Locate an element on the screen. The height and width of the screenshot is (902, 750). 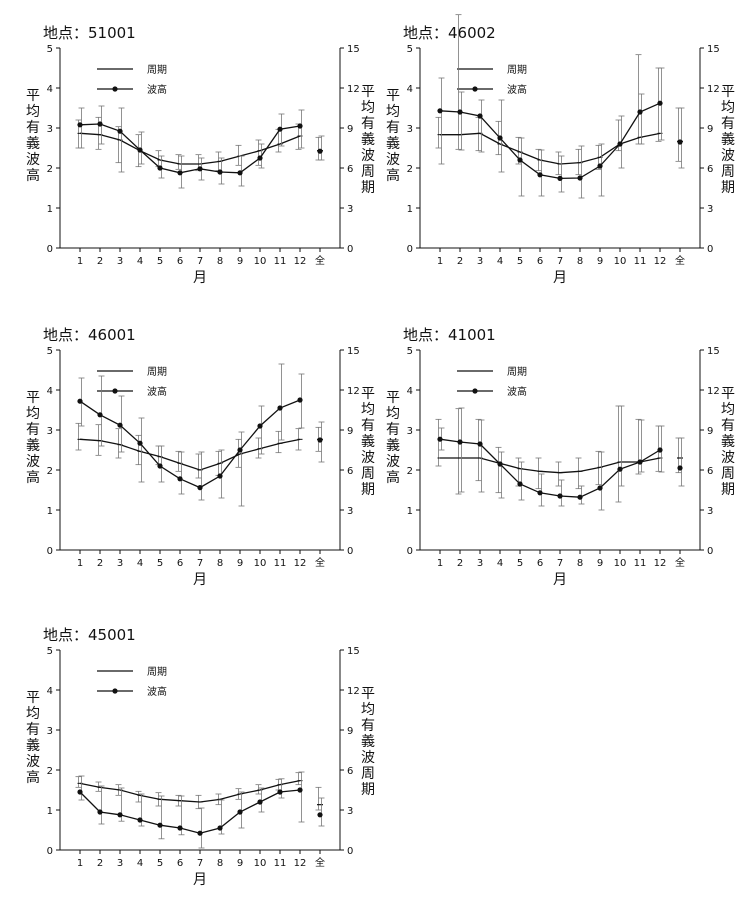
y-left-tick-label: 4 is located at coordinates (50, 391).